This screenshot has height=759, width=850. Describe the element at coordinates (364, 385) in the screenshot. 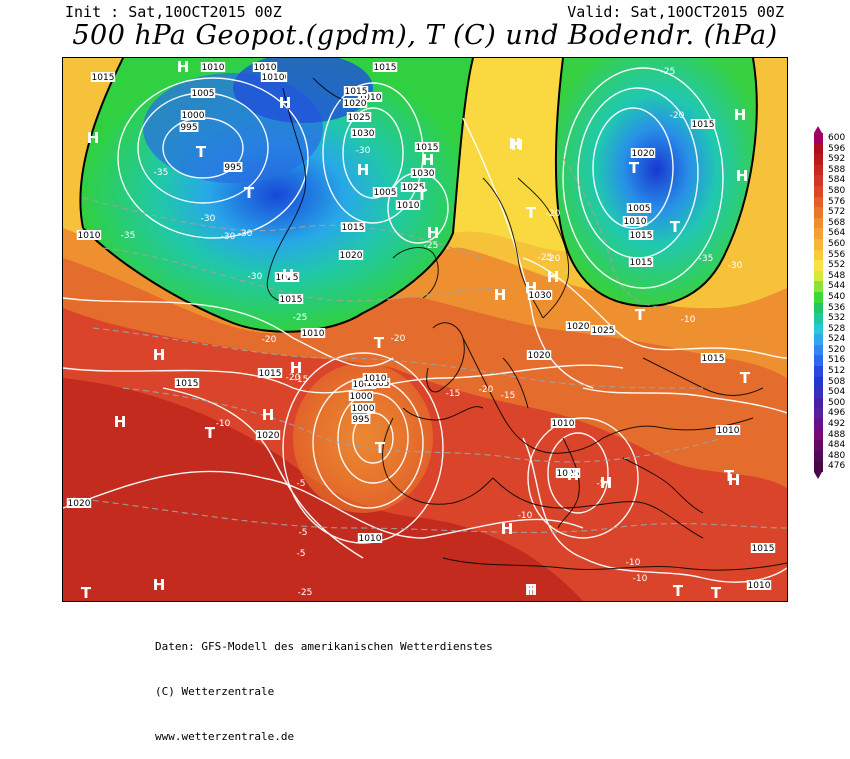

I see `svg-text: 1005` at that location.